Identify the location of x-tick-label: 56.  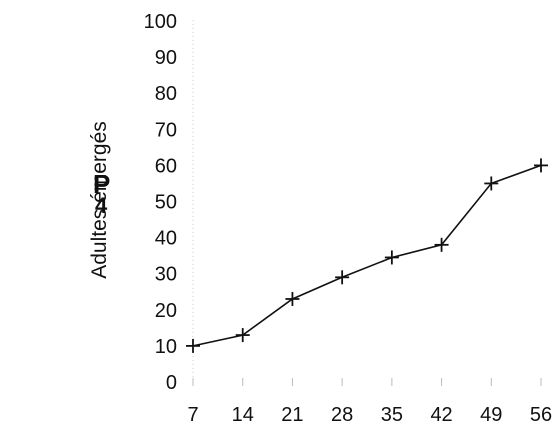
(541, 415).